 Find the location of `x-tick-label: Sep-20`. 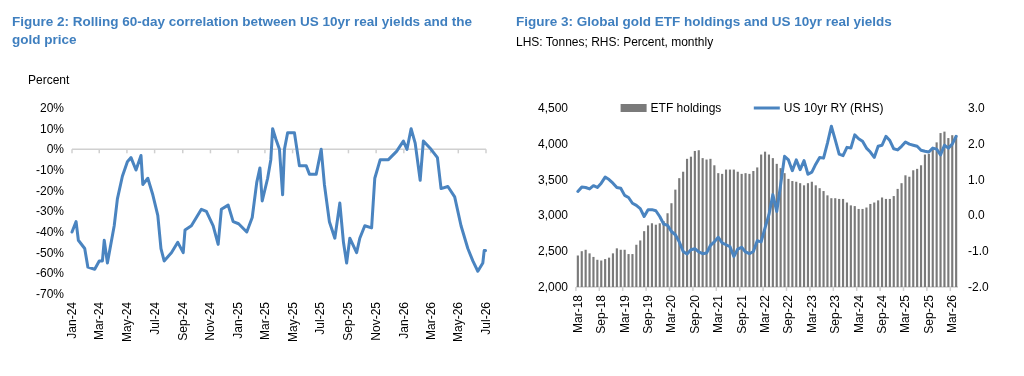

x-tick-label: Sep-20 is located at coordinates (694, 314).